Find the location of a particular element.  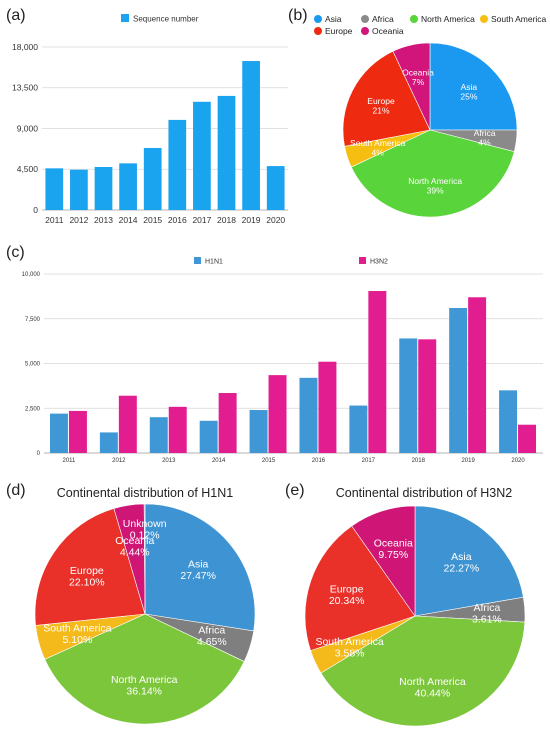

legend-label-h3n2: H3N2 is located at coordinates (379, 262).